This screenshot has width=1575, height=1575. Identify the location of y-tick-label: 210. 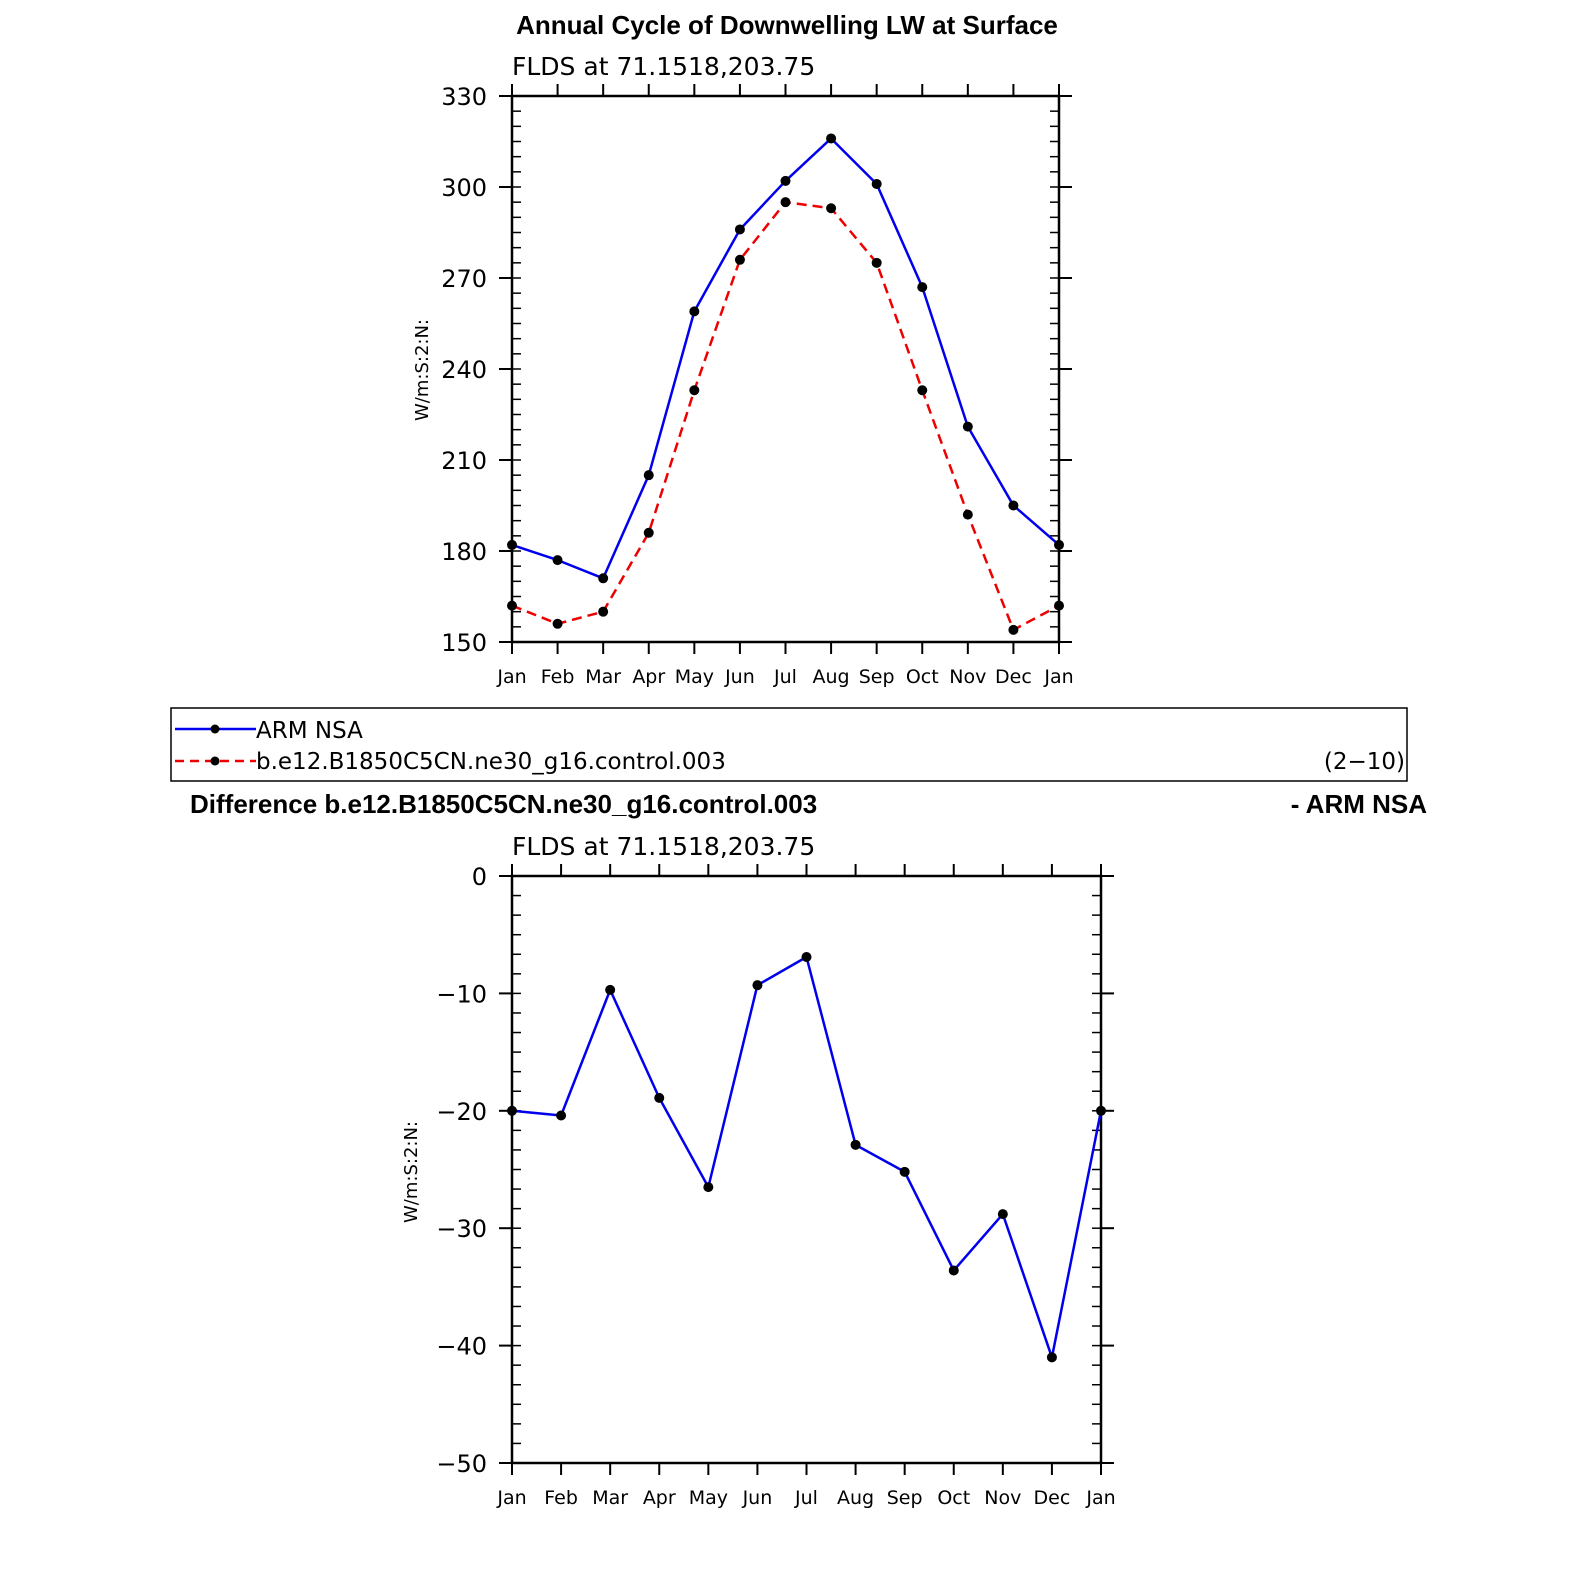
(464, 461).